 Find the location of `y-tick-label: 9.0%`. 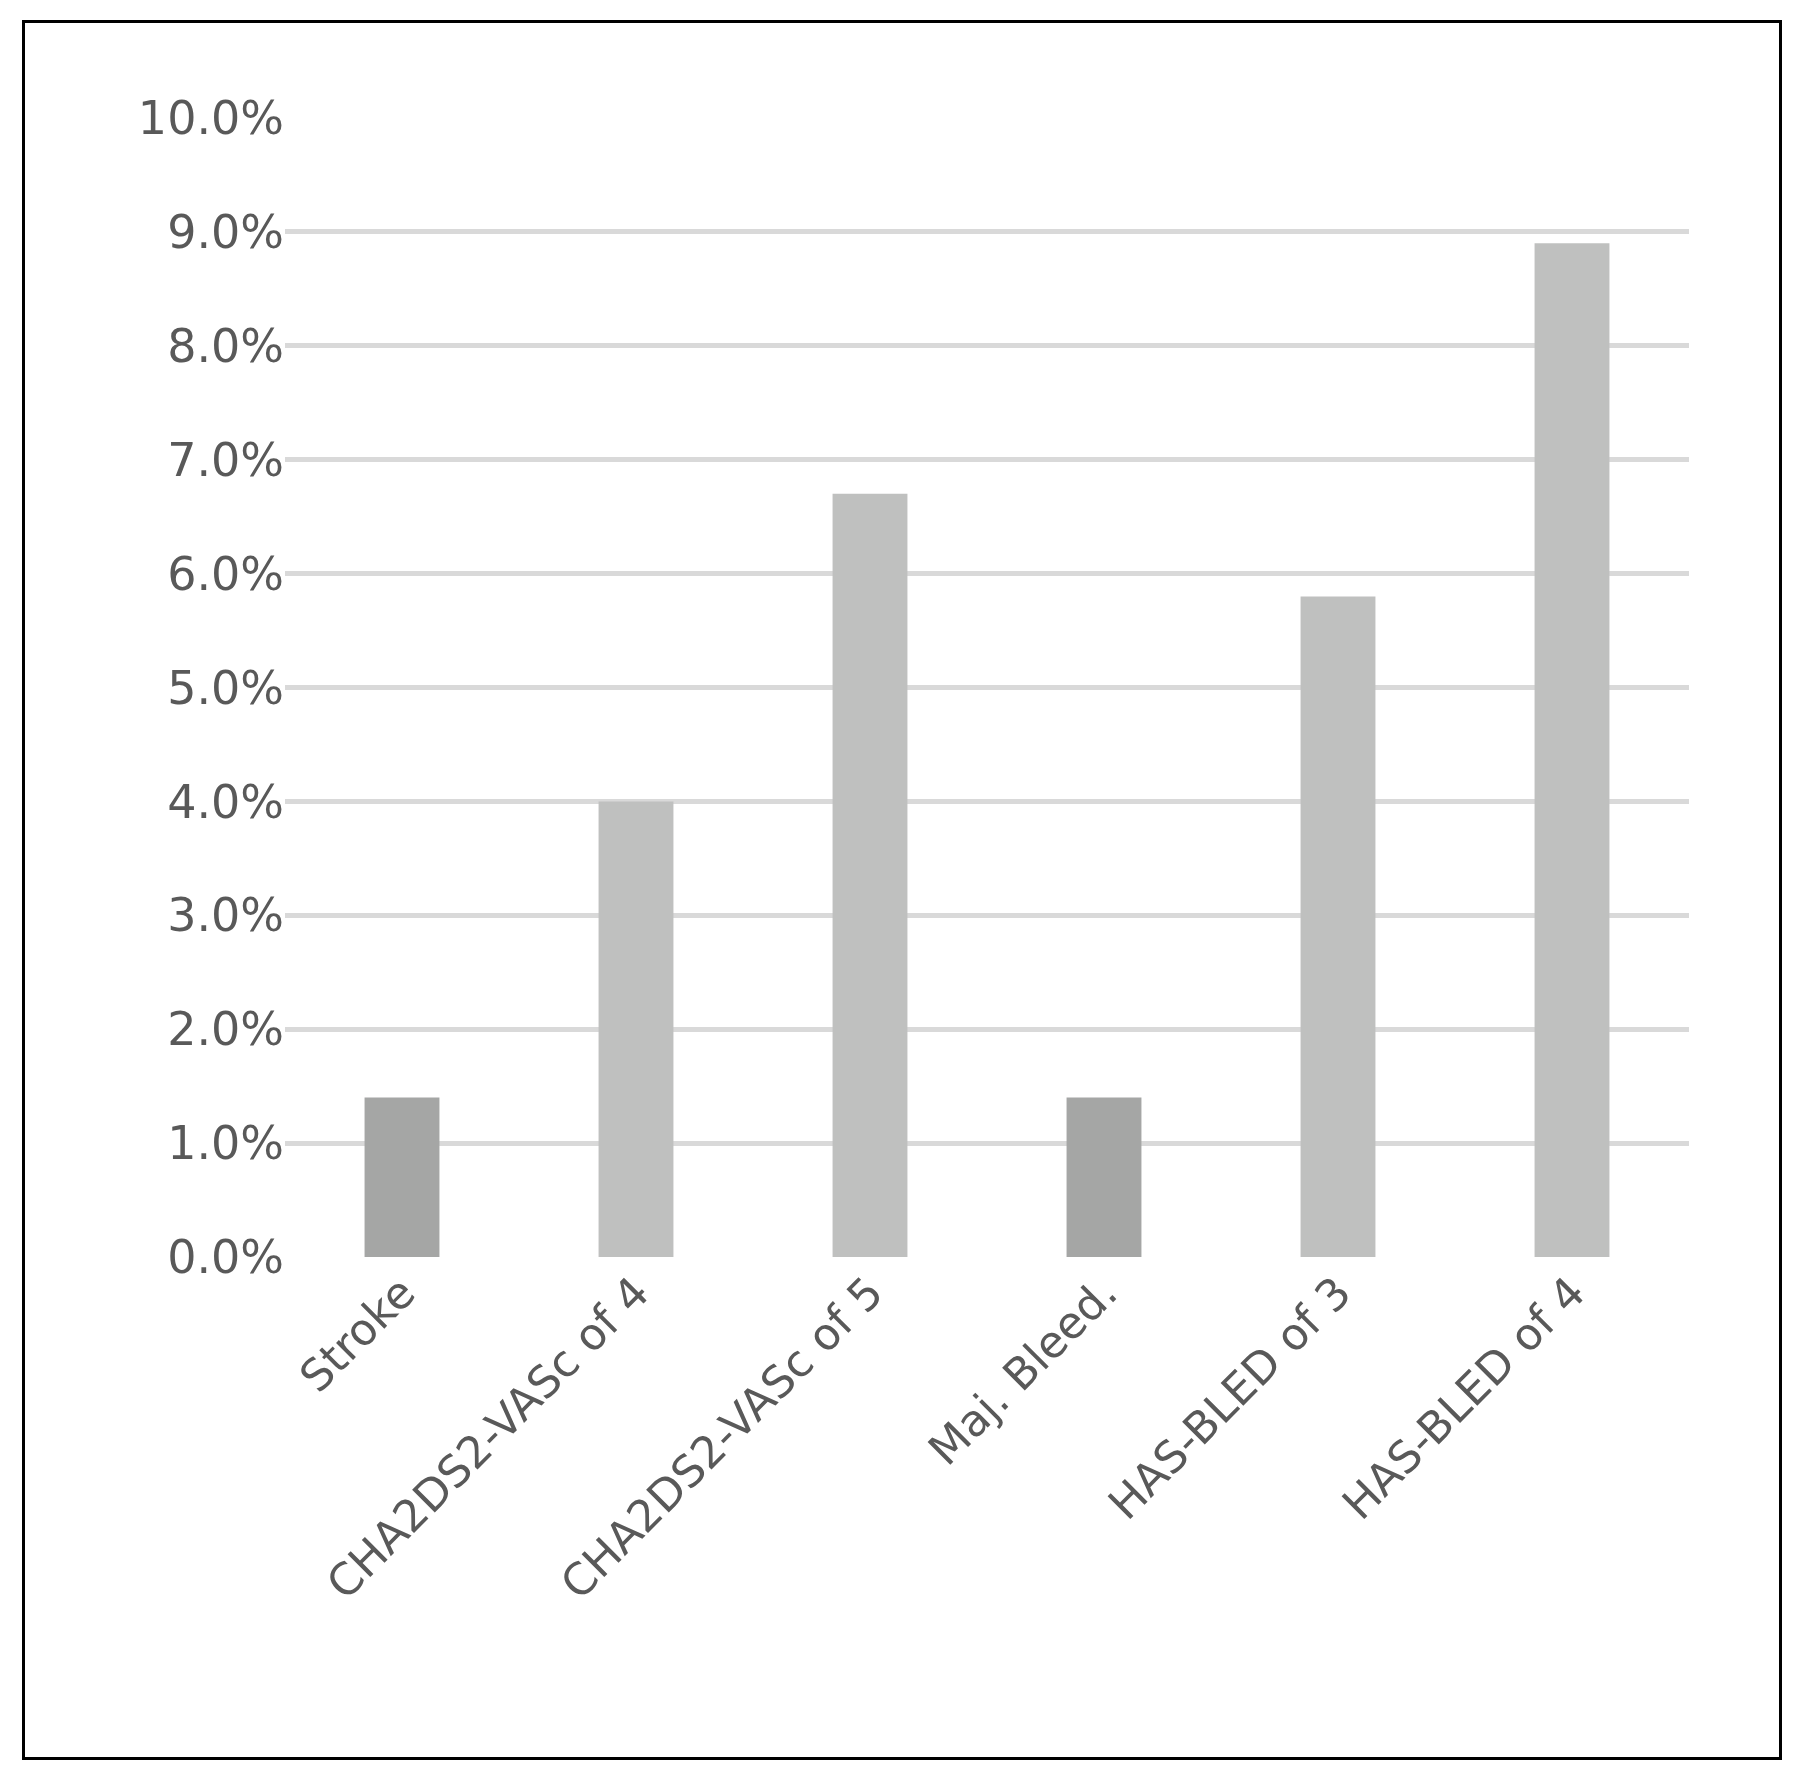

y-tick-label: 9.0% is located at coordinates (225, 232).